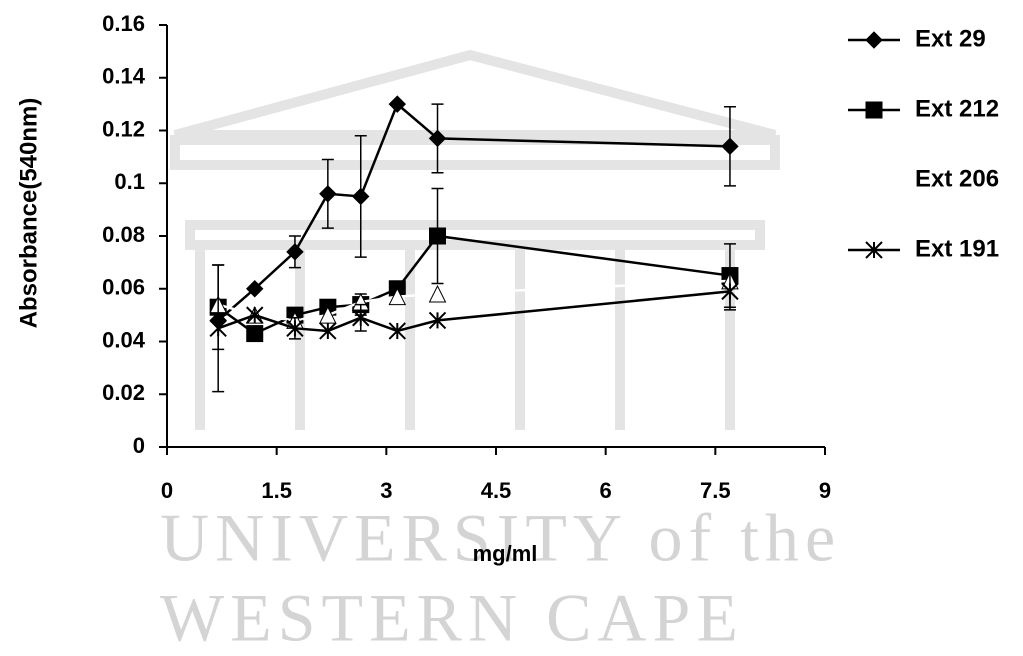  Describe the element at coordinates (276, 490) in the screenshot. I see `x-tick-label: 1.5` at that location.